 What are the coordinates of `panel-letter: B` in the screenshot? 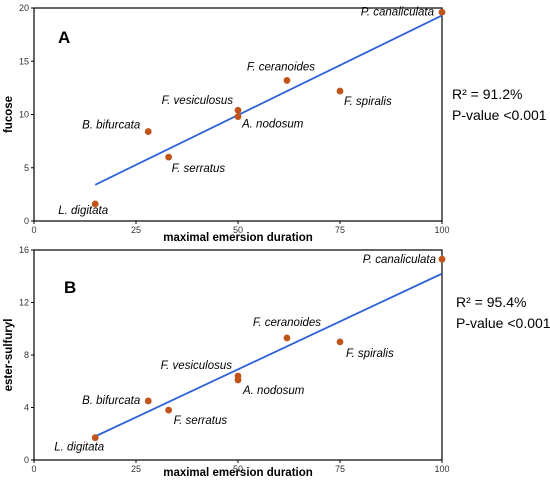 It's located at (70, 287).